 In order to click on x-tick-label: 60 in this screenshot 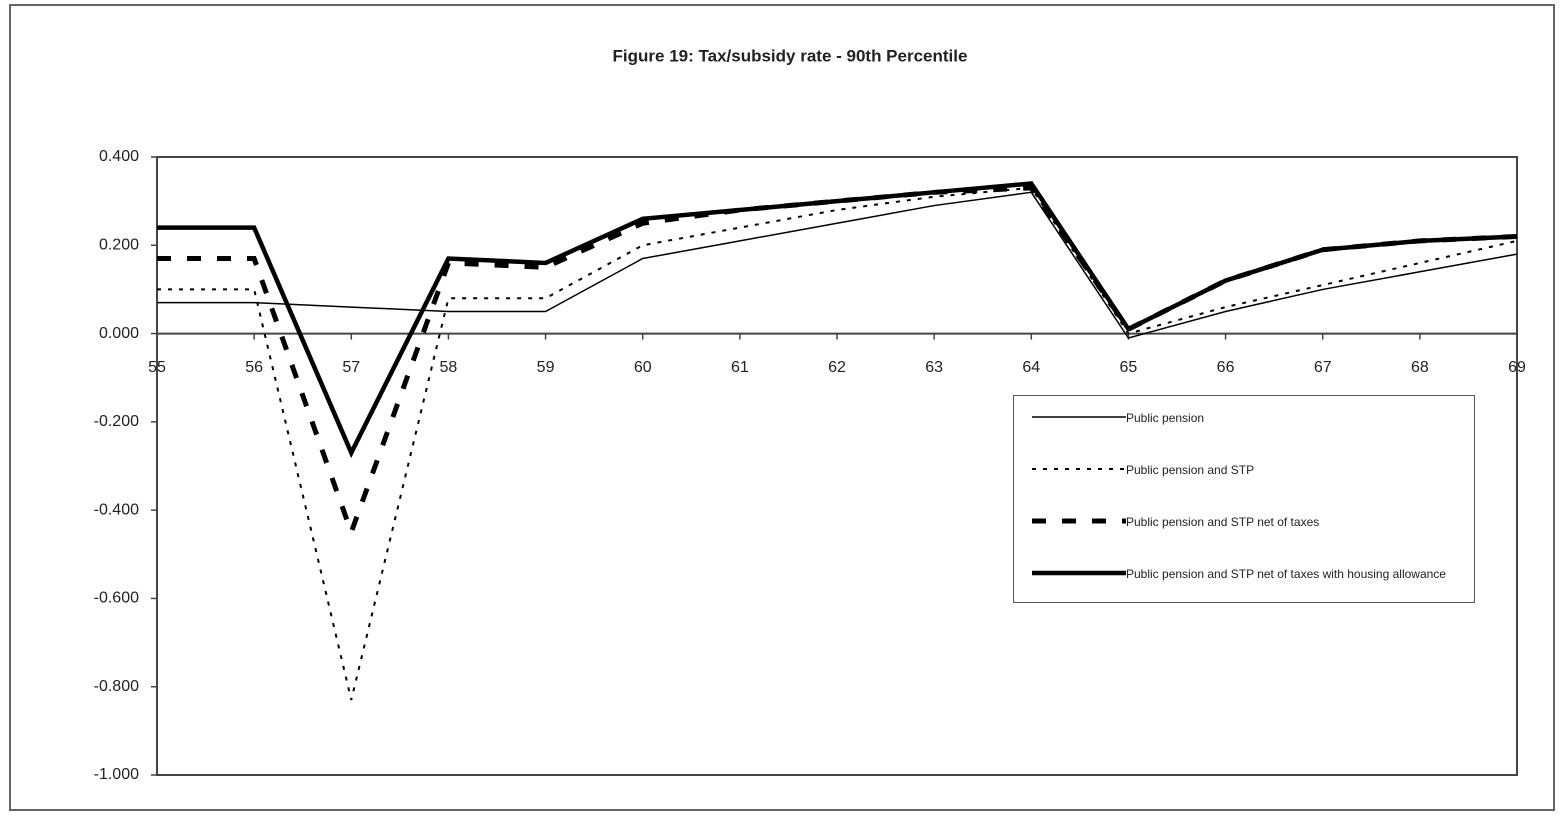, I will do `click(643, 367)`.